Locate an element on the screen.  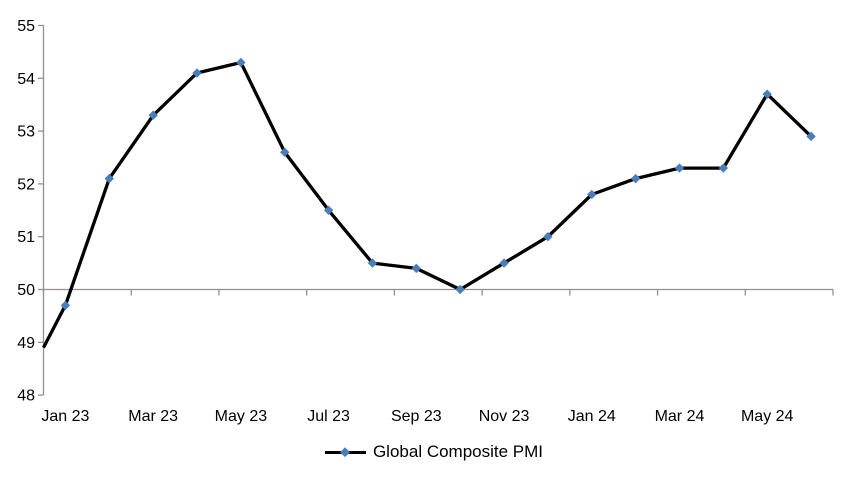
x-axis-tick-label: May 23 is located at coordinates (241, 416).